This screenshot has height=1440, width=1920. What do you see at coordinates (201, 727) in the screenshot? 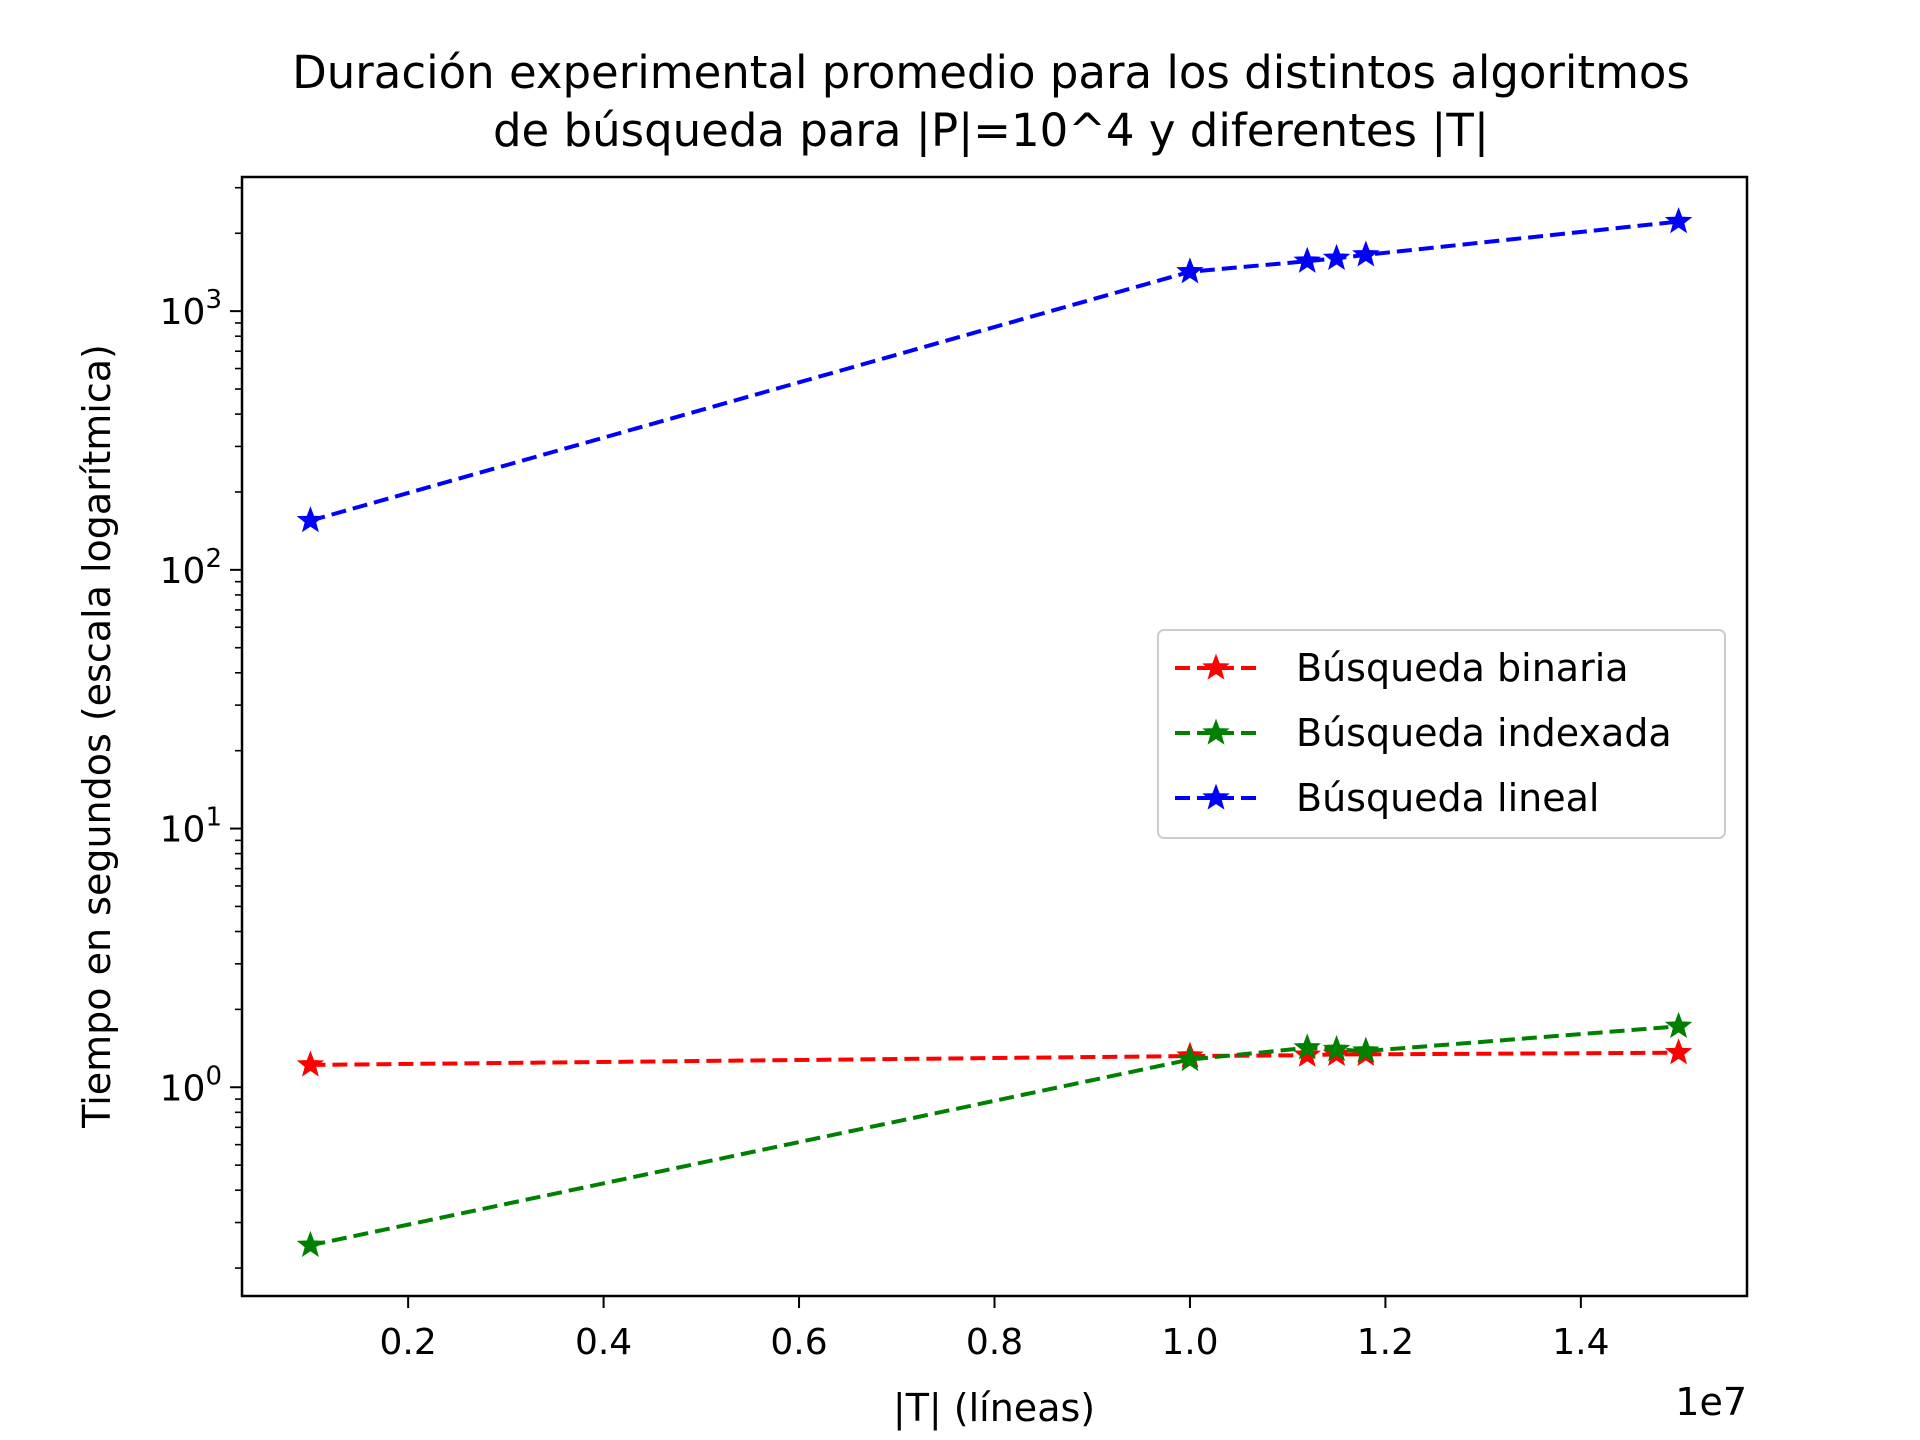
I see `y-axis: 10⁰ 10¹ 10² 10³` at bounding box center [201, 727].